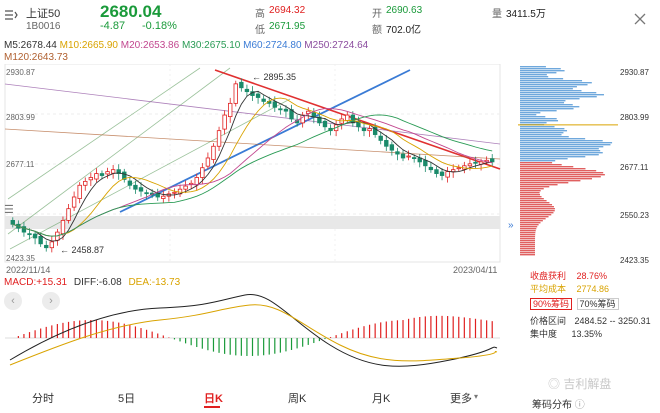  Describe the element at coordinates (634, 167) in the screenshot. I see `price-tick-3: 2677.11` at that location.